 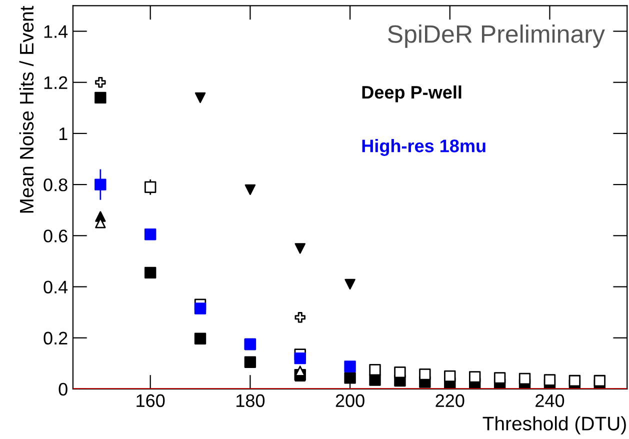 What do you see at coordinates (63, 389) in the screenshot?
I see `y-tick-label: 0` at bounding box center [63, 389].